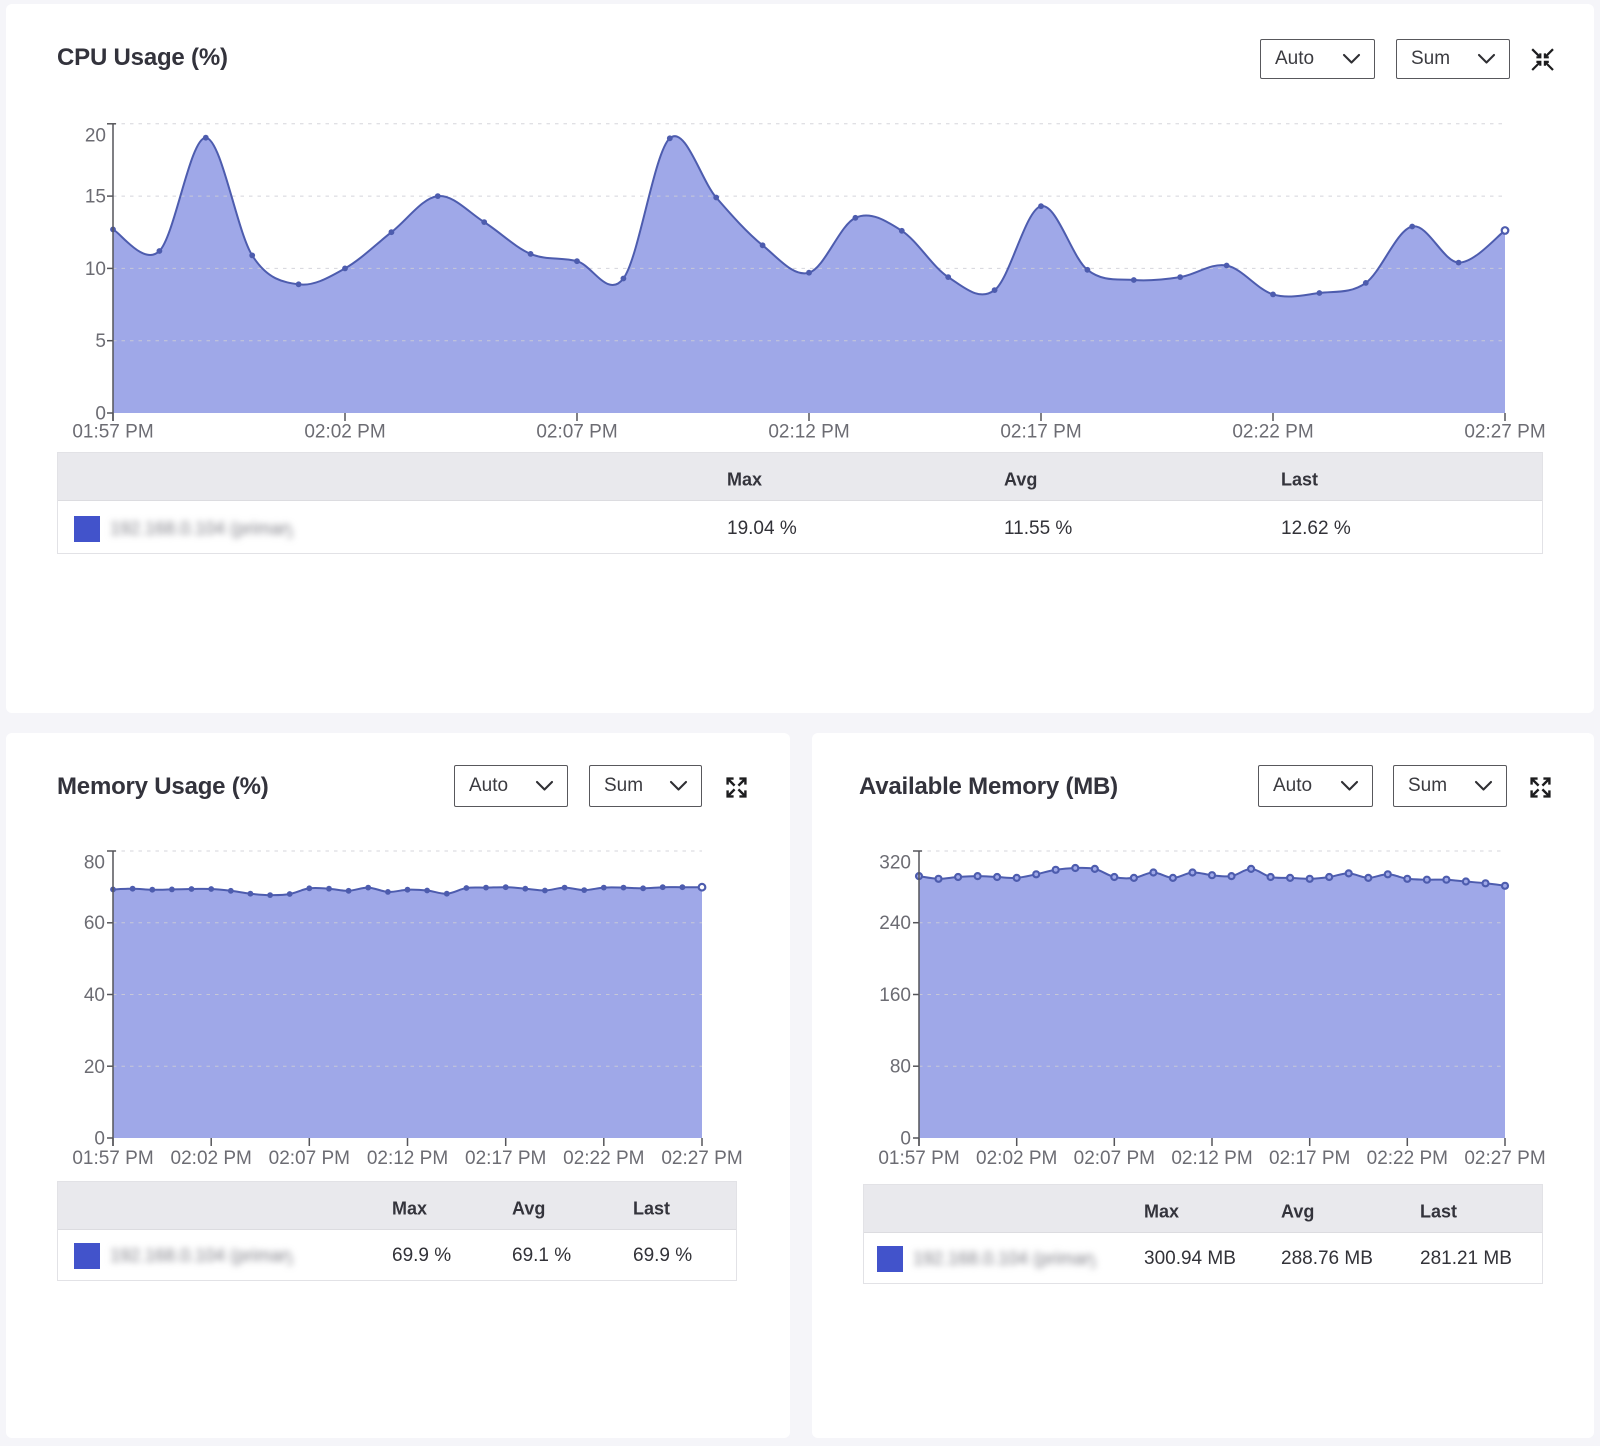 The height and width of the screenshot is (1446, 1600). Describe the element at coordinates (895, 923) in the screenshot. I see `svg-text: 240` at that location.